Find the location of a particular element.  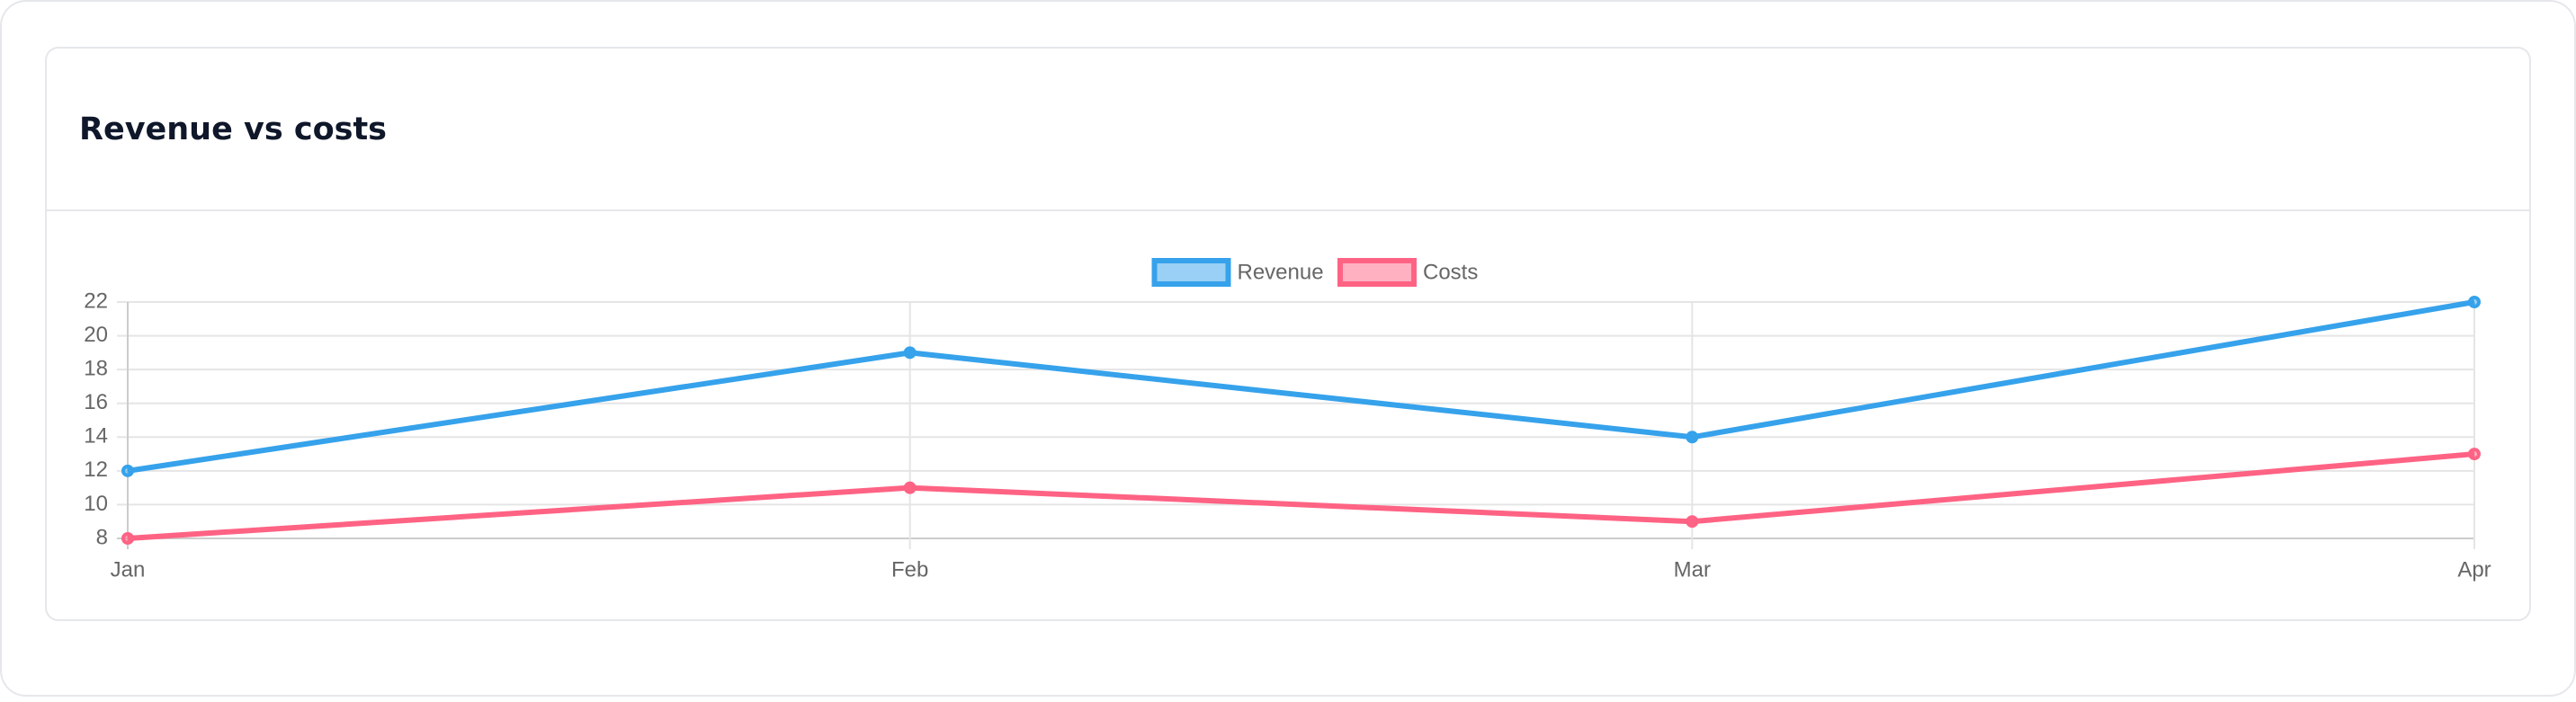

y-tick-label: 8 is located at coordinates (102, 537).